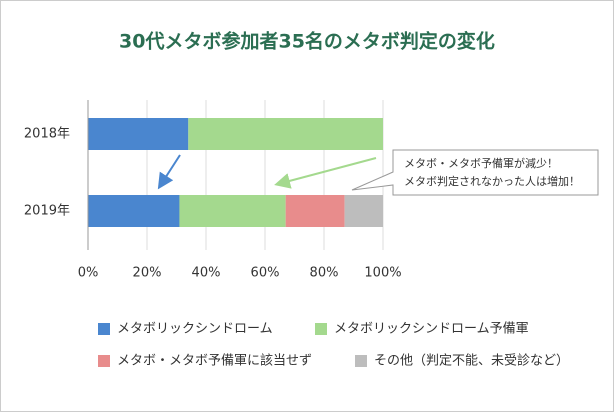  Describe the element at coordinates (475, 172) in the screenshot. I see `callout` at that location.